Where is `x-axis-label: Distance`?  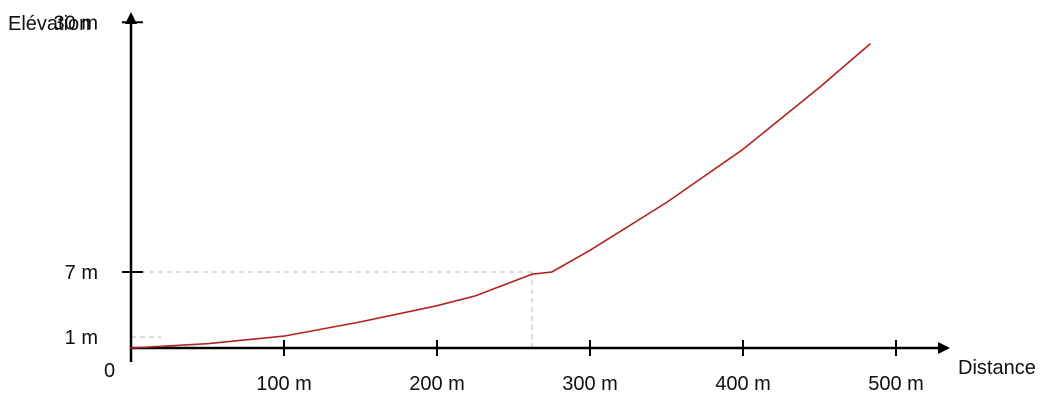 x-axis-label: Distance is located at coordinates (997, 368).